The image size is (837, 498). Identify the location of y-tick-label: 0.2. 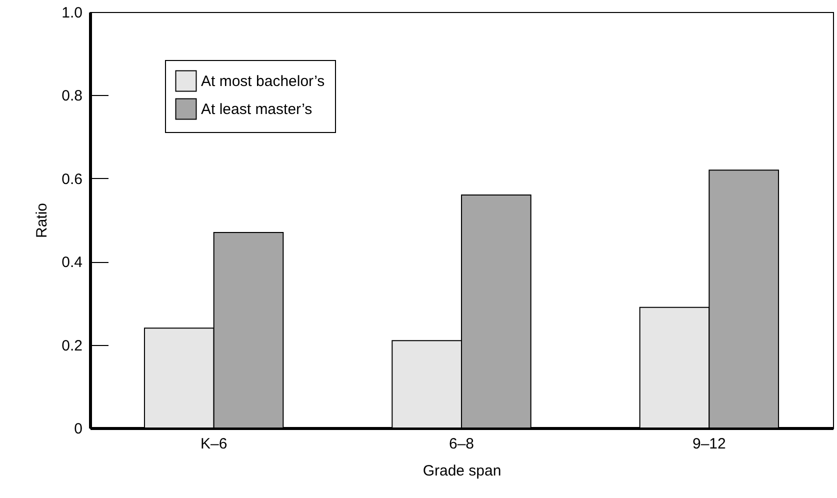
(72, 345).